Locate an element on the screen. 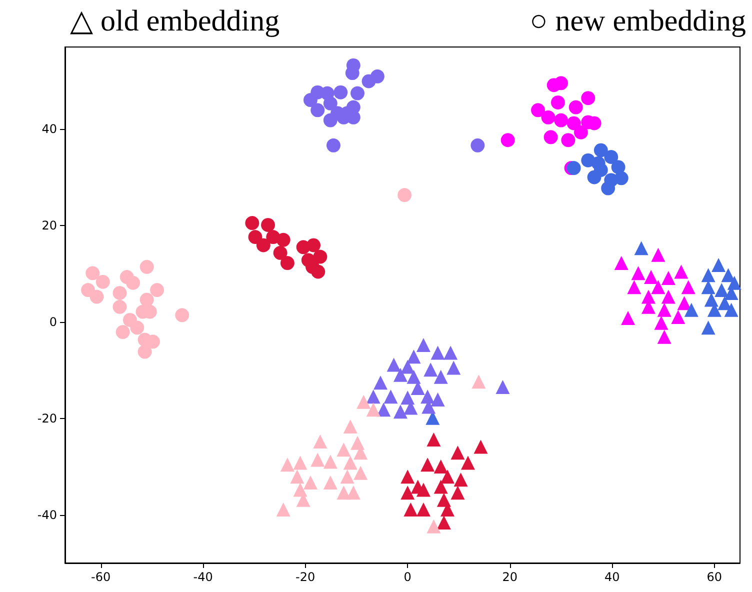  x-tick-label: -40 is located at coordinates (203, 577).